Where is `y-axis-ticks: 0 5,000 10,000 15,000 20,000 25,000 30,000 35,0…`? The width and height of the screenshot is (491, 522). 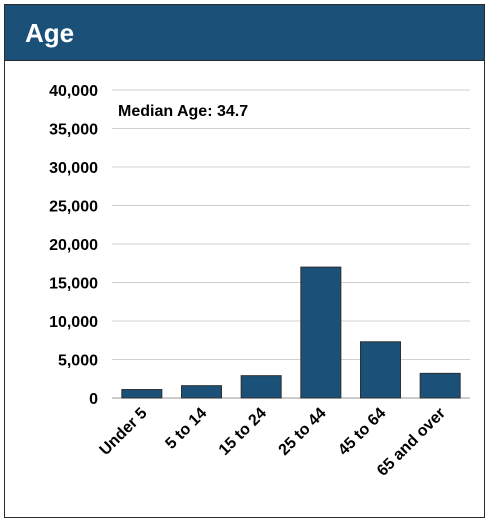
y-axis-ticks: 0 5,000 10,000 15,000 20,000 25,000 30,000 35,0… is located at coordinates (73, 245).